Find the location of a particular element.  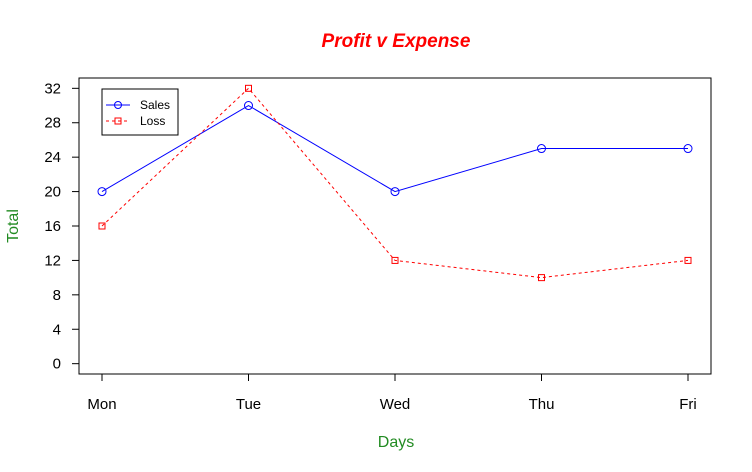

x-tick-label: Tue is located at coordinates (248, 404).